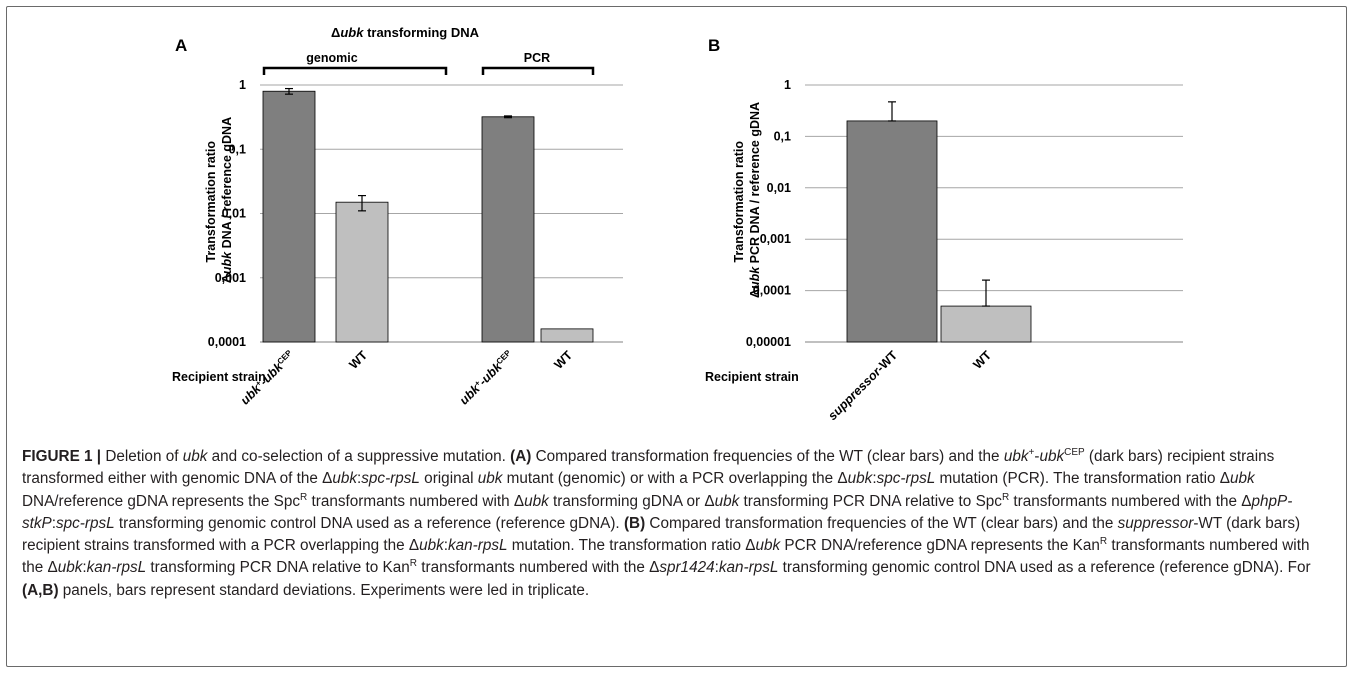 The image size is (1357, 681). What do you see at coordinates (237, 149) in the screenshot?
I see `panel-a-ytick-label: 0,1` at bounding box center [237, 149].